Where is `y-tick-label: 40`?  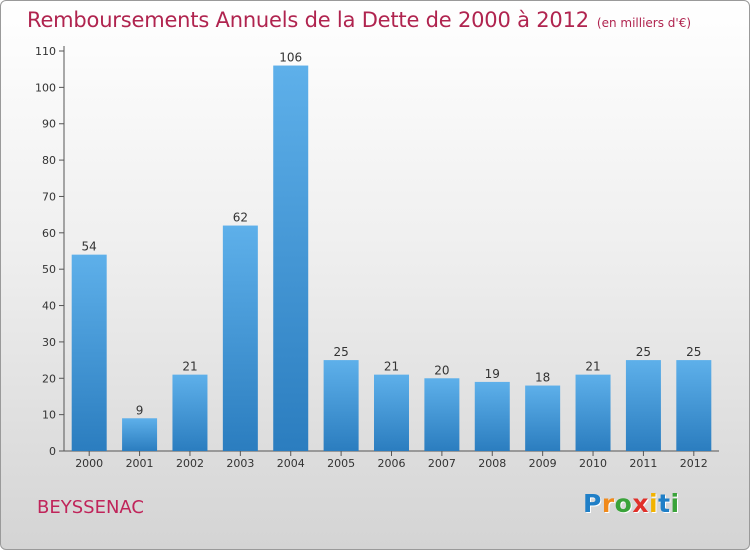
y-tick-label: 40 is located at coordinates (49, 306).